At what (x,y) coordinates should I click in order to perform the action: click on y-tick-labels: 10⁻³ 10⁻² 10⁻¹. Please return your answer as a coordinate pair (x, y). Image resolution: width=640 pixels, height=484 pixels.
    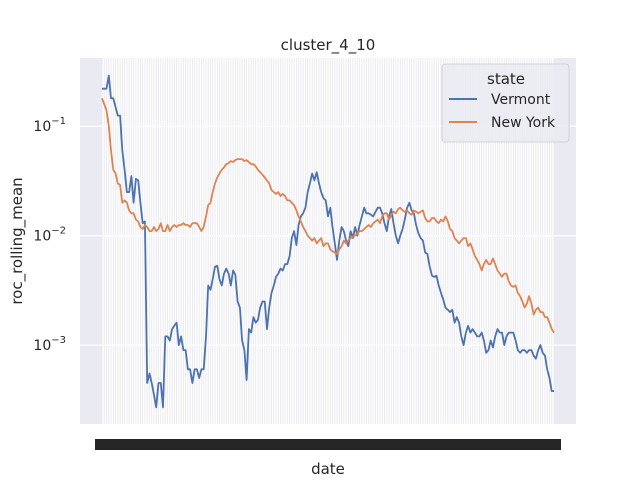
    Looking at the image, I should click on (49, 235).